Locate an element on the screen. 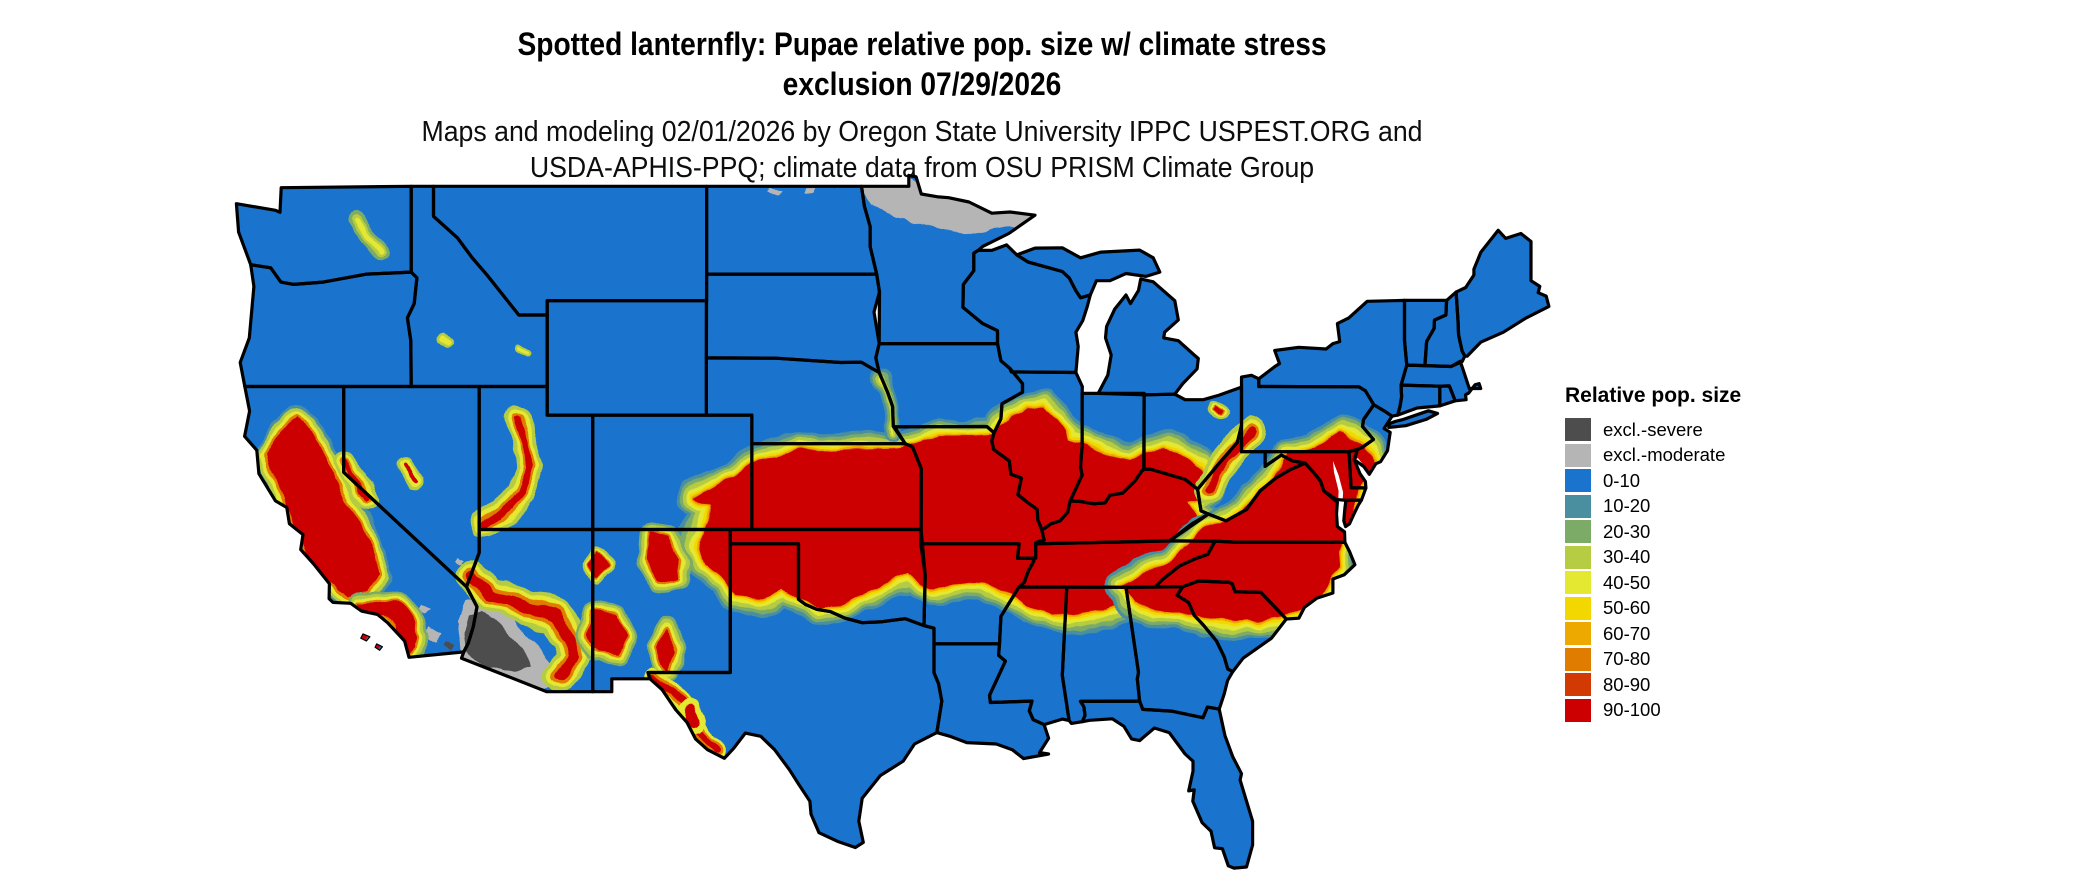 This screenshot has height=892, width=2100. state-li is located at coordinates (1413, 419).